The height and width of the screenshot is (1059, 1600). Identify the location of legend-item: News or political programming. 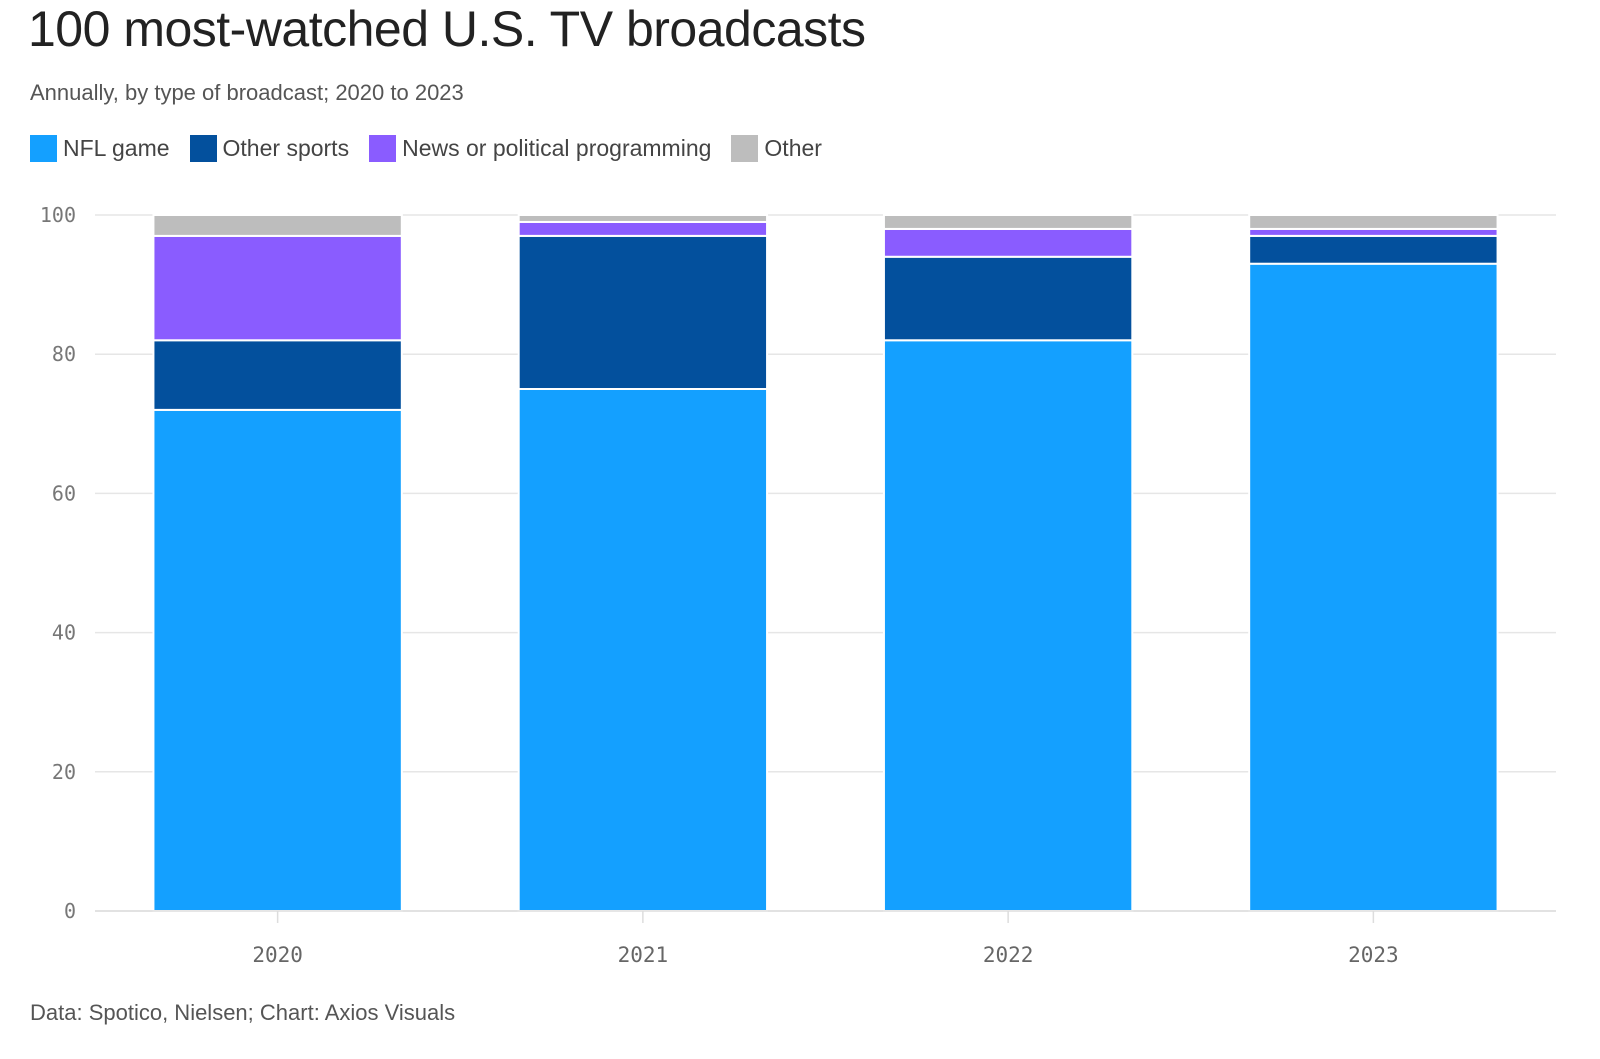
(540, 148).